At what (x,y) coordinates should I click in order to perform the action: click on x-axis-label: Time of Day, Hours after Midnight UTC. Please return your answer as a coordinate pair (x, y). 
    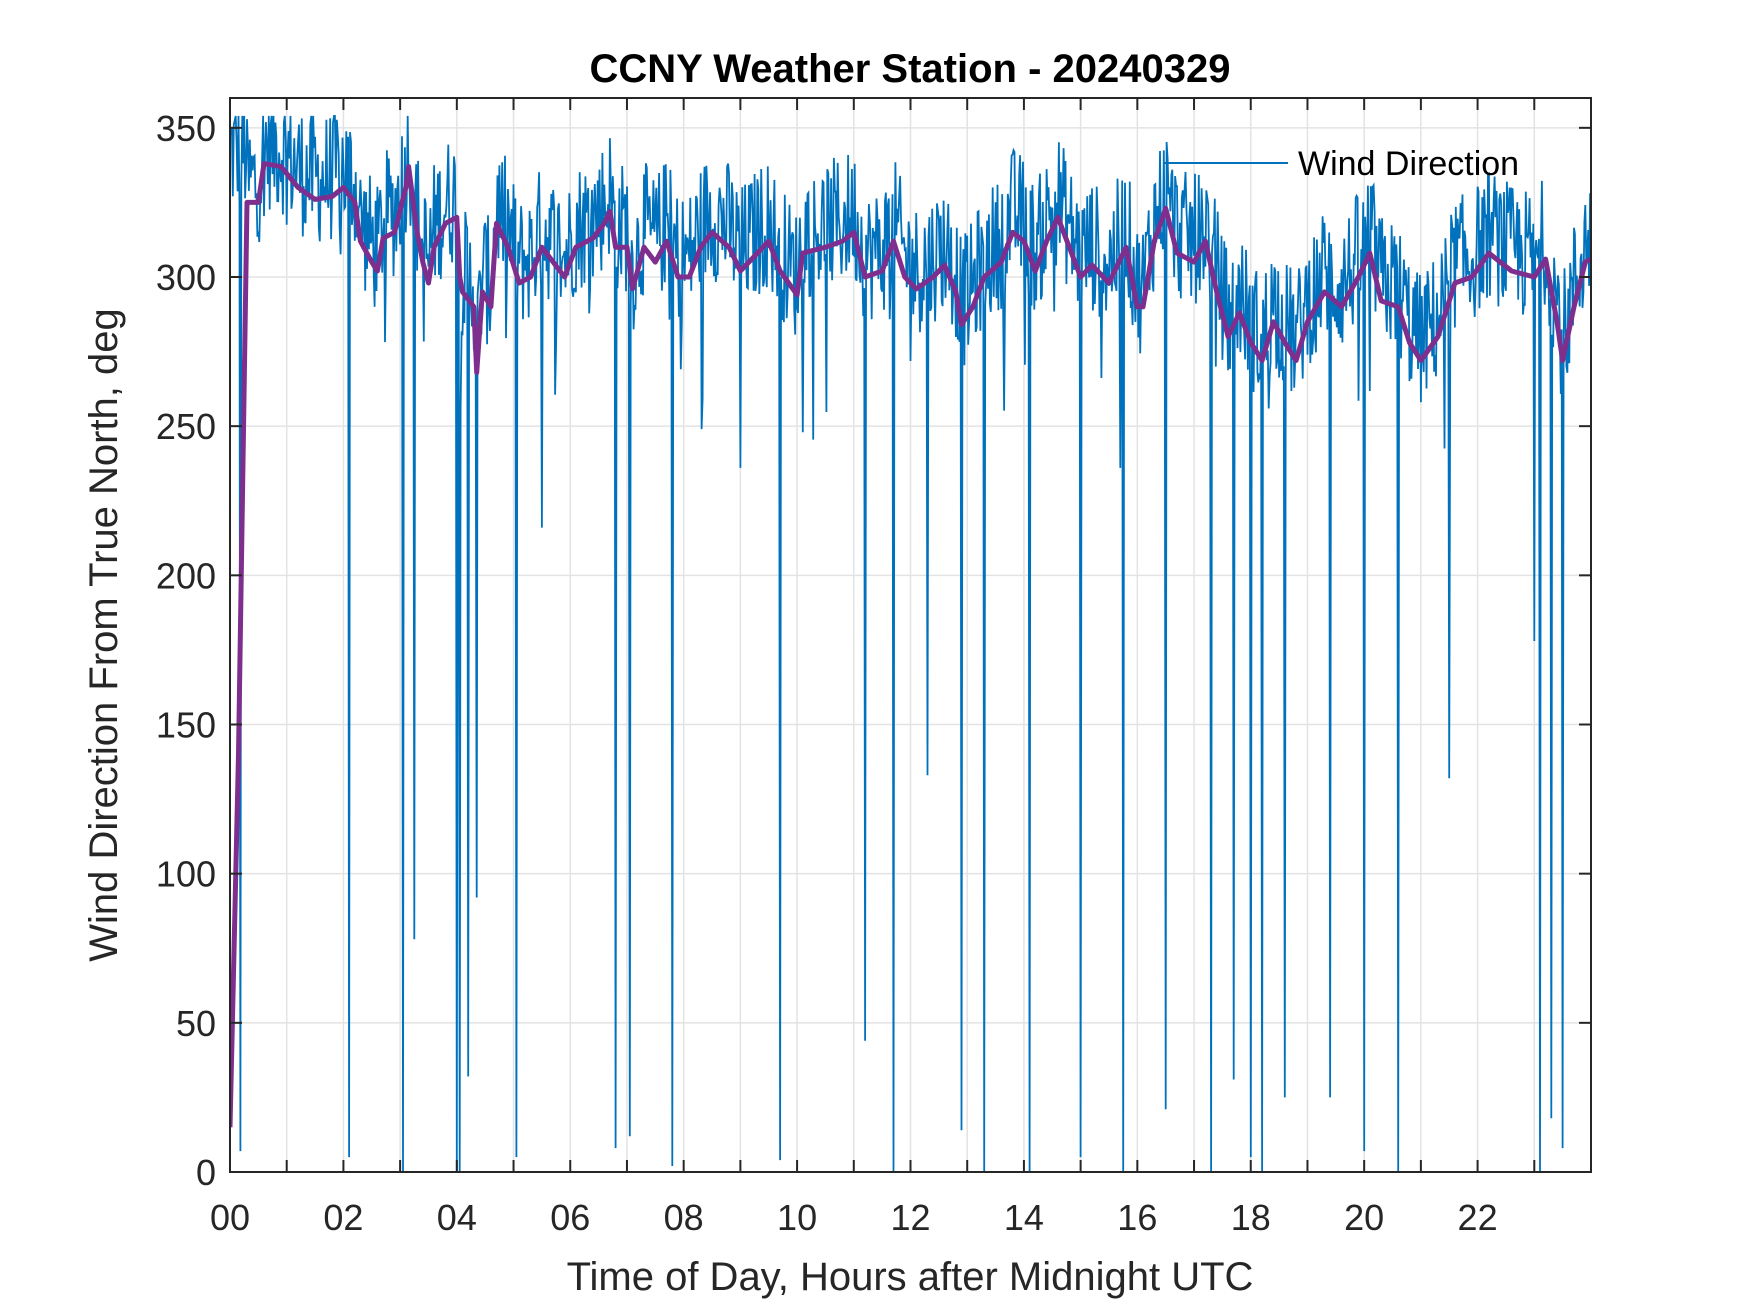
    Looking at the image, I should click on (910, 1277).